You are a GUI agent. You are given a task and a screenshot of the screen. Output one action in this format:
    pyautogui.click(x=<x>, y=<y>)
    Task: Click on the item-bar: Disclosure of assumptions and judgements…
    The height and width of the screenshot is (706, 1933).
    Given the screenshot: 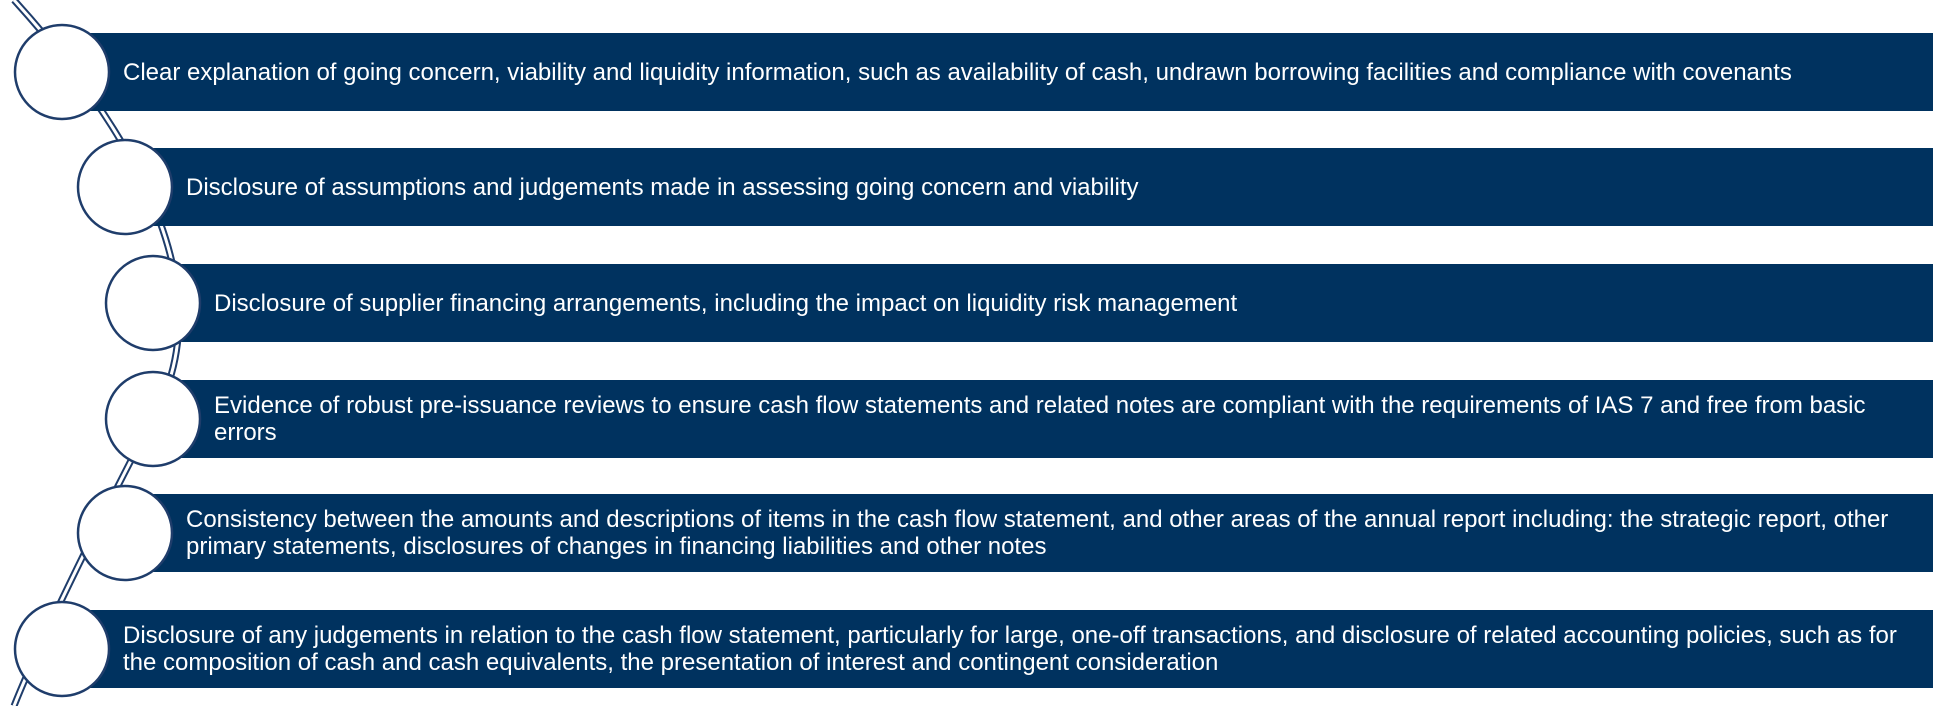 What is the action you would take?
    pyautogui.click(x=1029, y=187)
    